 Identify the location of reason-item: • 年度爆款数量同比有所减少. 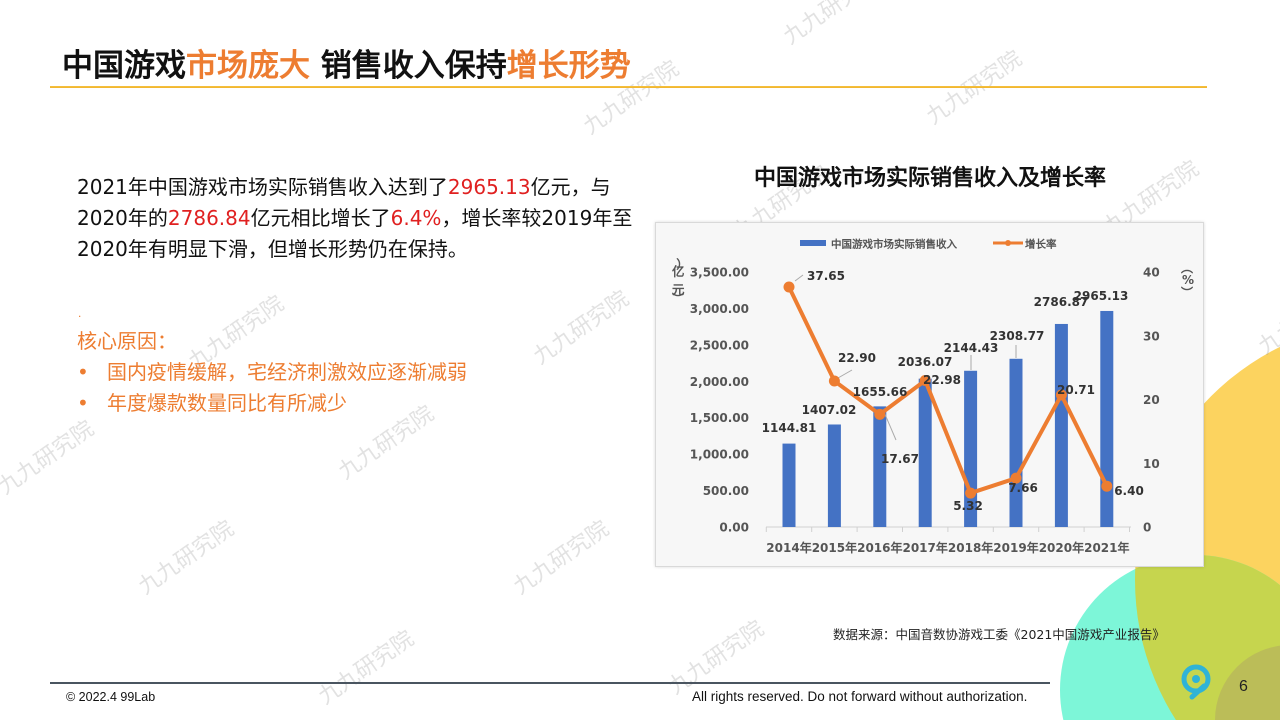
(272, 403).